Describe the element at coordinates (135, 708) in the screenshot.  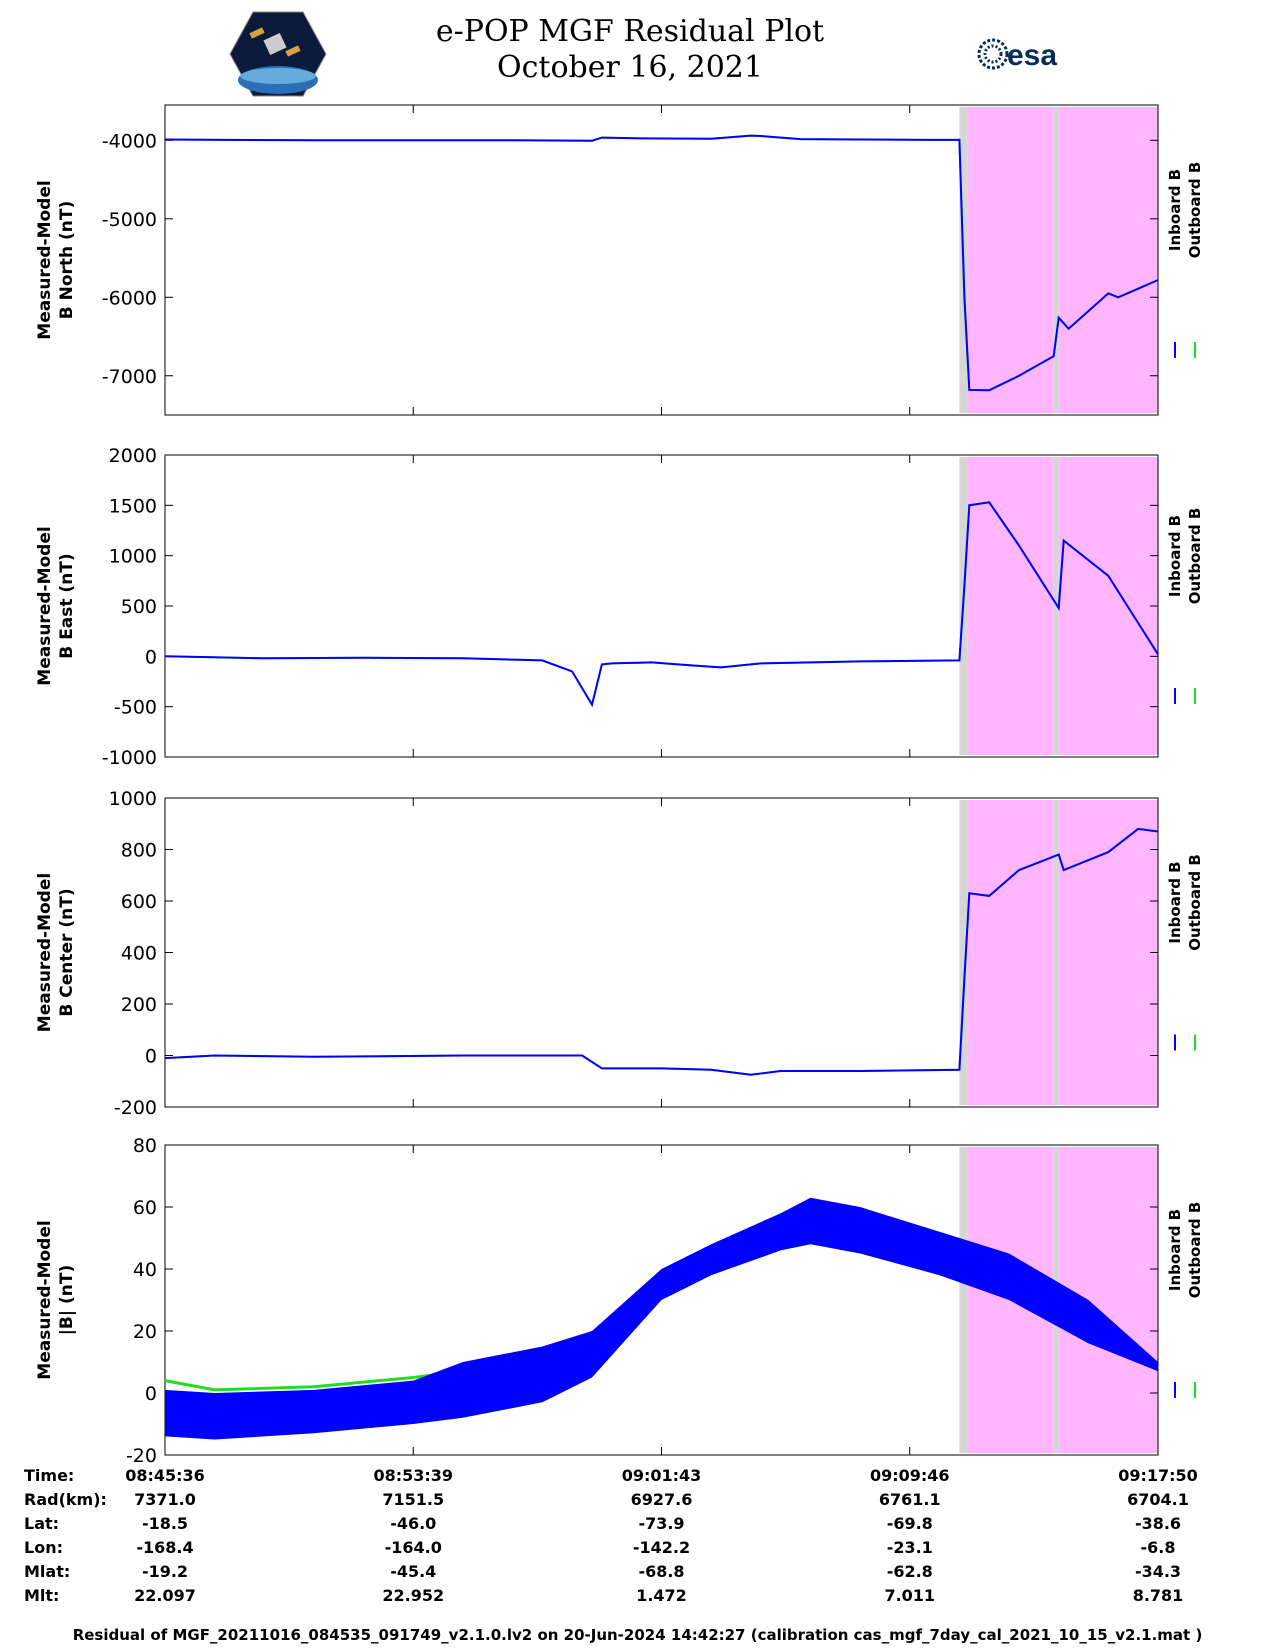
I see `y-tick-label: -500` at that location.